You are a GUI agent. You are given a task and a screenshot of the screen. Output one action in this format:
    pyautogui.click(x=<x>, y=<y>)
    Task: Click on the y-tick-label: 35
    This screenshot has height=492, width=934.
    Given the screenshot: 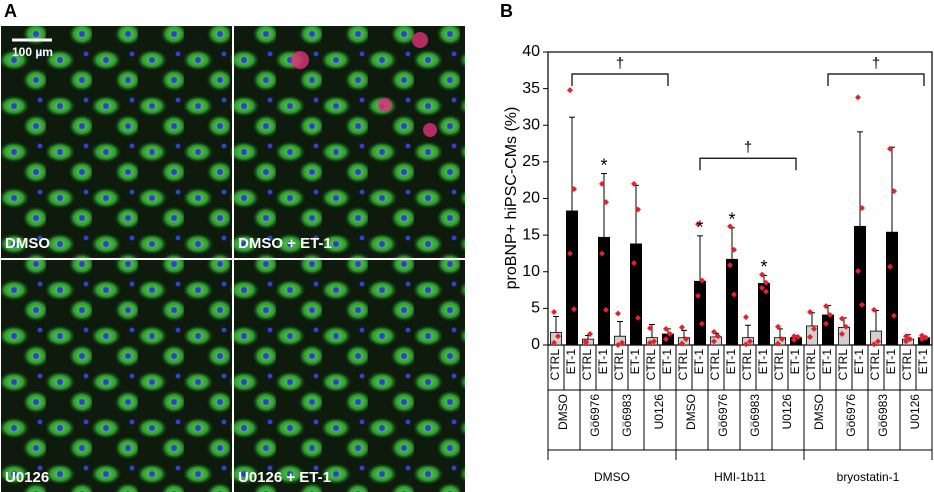 What is the action you would take?
    pyautogui.click(x=531, y=88)
    